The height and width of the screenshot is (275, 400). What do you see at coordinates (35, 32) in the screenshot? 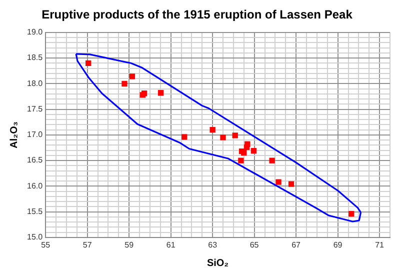
I see `y-tick-label: 19.0` at bounding box center [35, 32].